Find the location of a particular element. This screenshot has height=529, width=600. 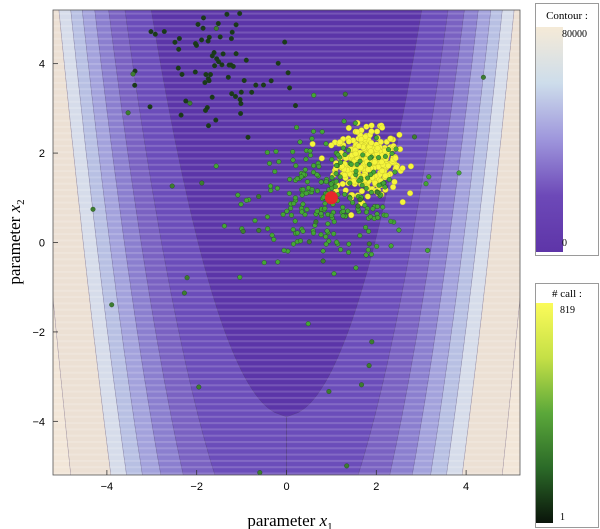

contour-legend-min: 0 is located at coordinates (564, 243).